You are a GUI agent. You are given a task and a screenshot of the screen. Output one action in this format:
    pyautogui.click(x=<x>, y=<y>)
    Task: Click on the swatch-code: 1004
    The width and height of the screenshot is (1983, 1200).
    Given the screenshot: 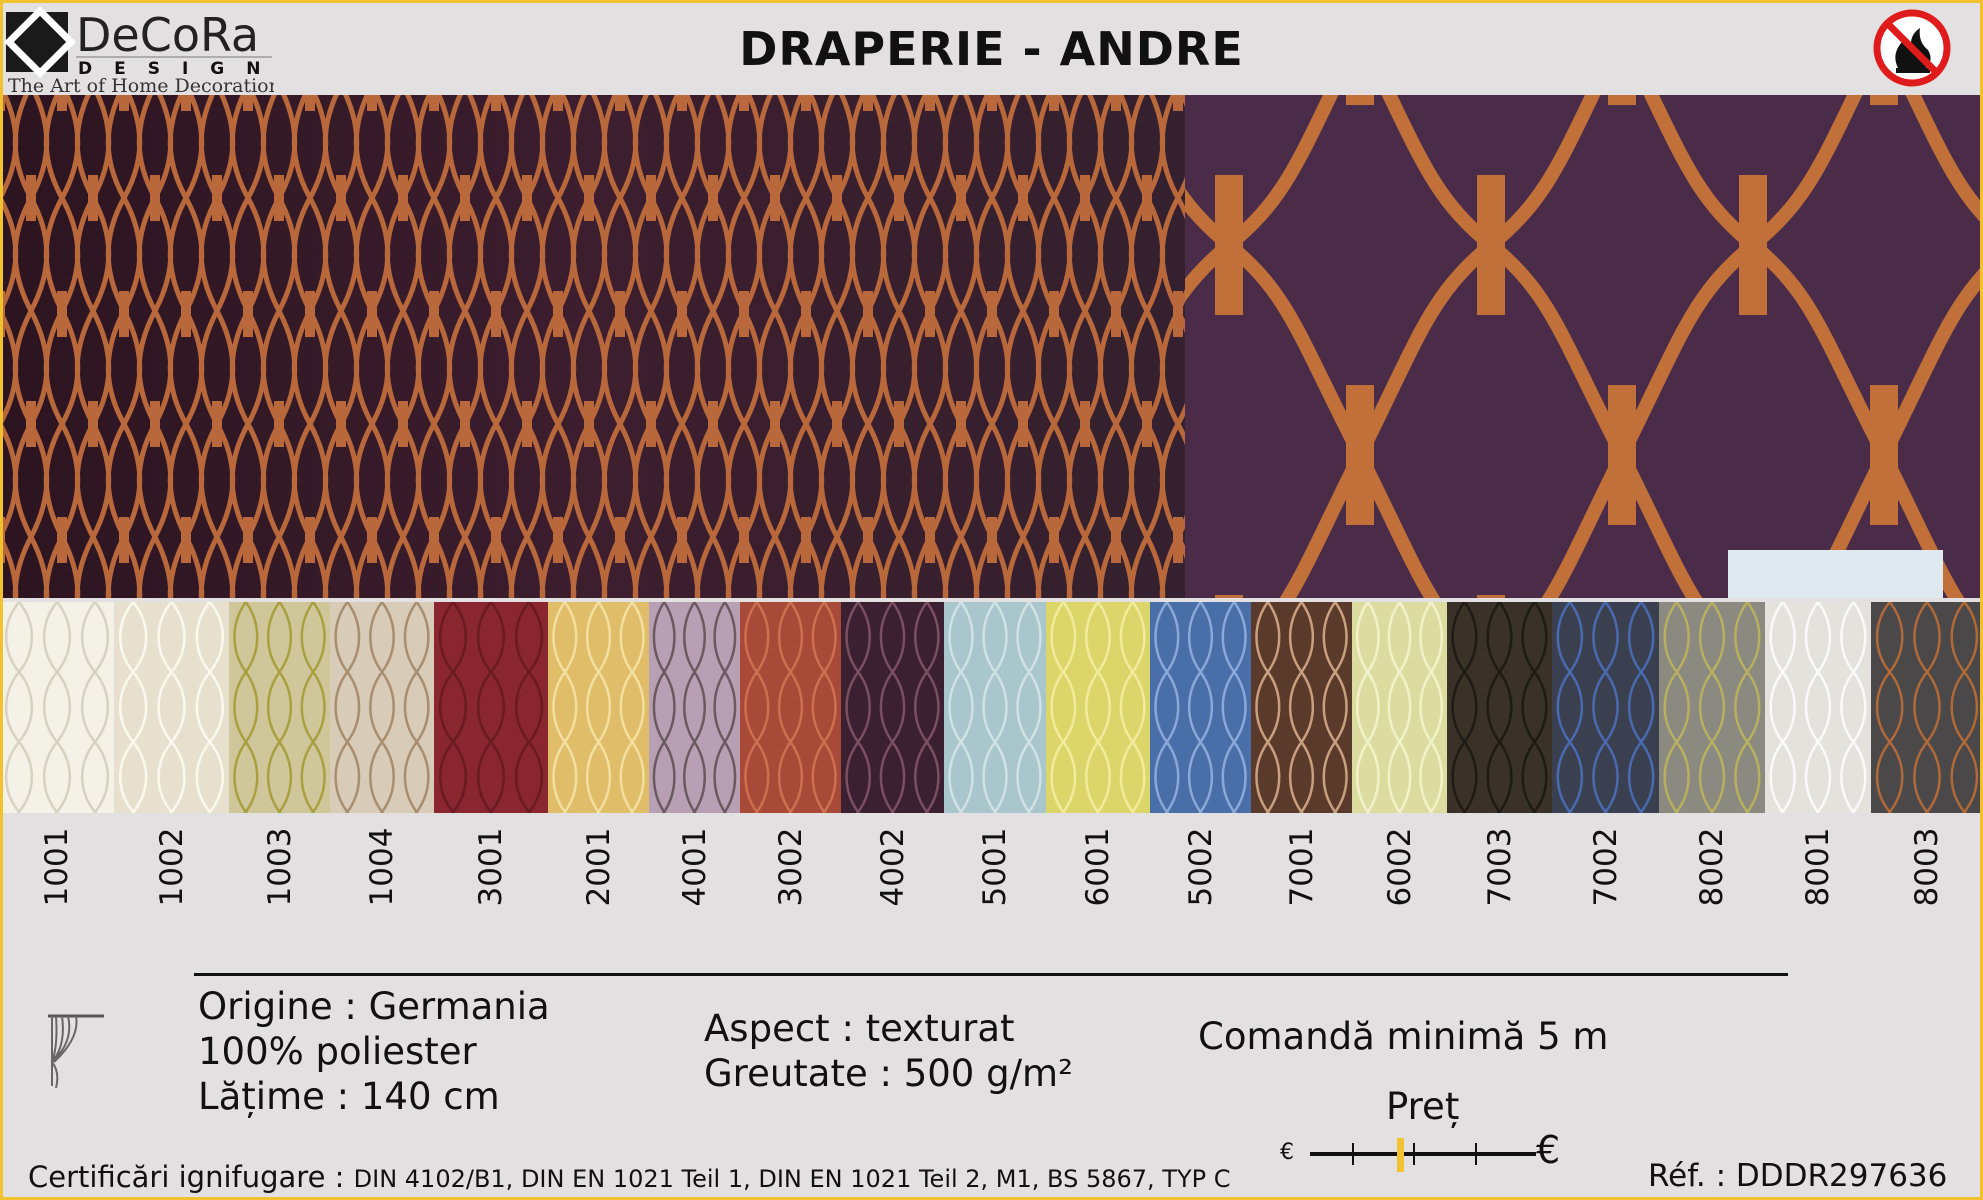 What is the action you would take?
    pyautogui.click(x=382, y=867)
    